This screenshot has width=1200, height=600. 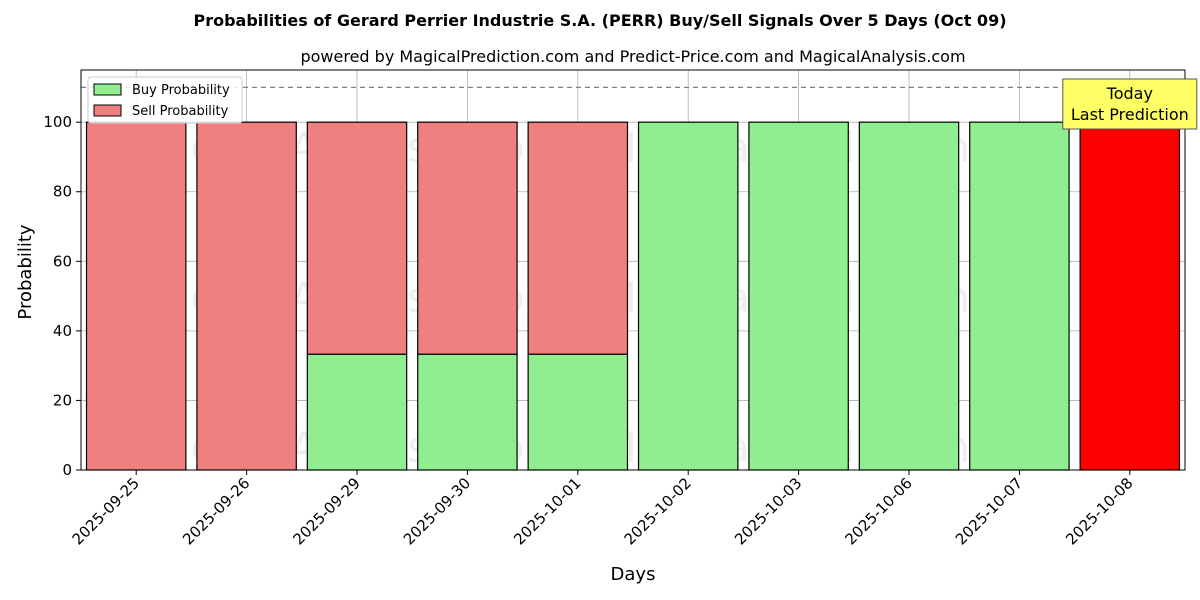 I want to click on x-tick-label: 2025-10-03, so click(x=768, y=511).